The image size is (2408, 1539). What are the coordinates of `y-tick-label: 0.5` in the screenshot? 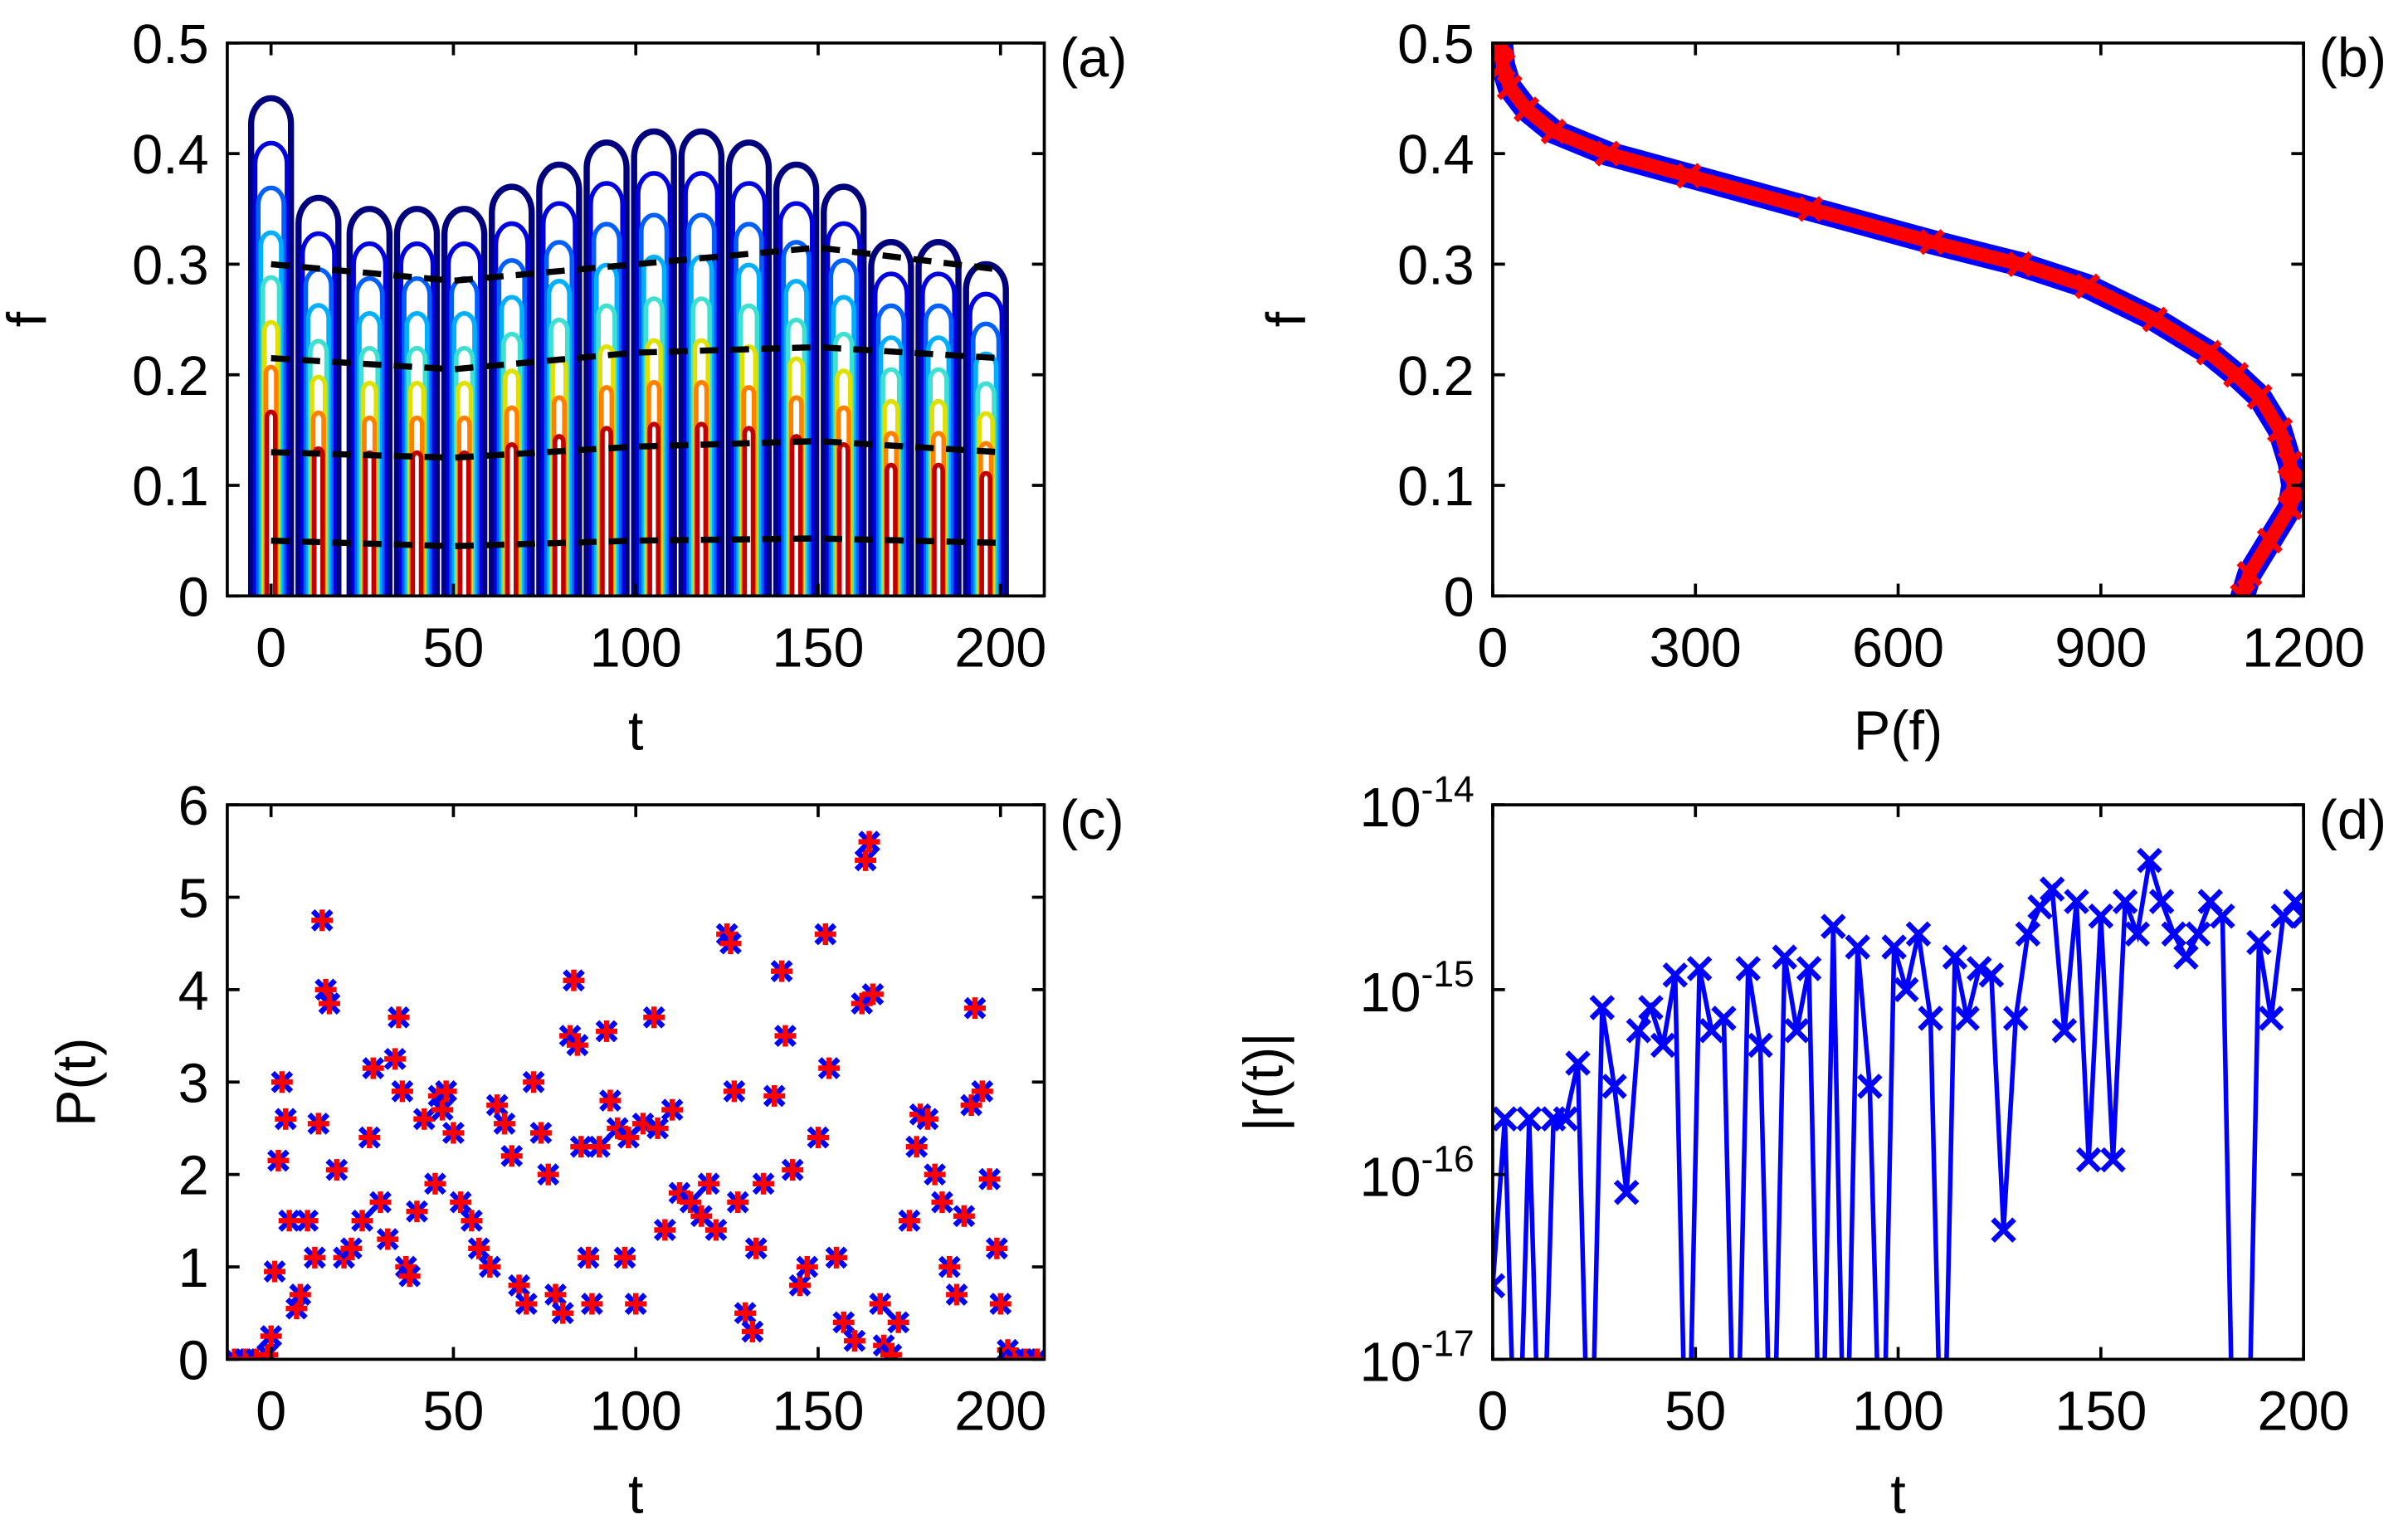 It's located at (1436, 44).